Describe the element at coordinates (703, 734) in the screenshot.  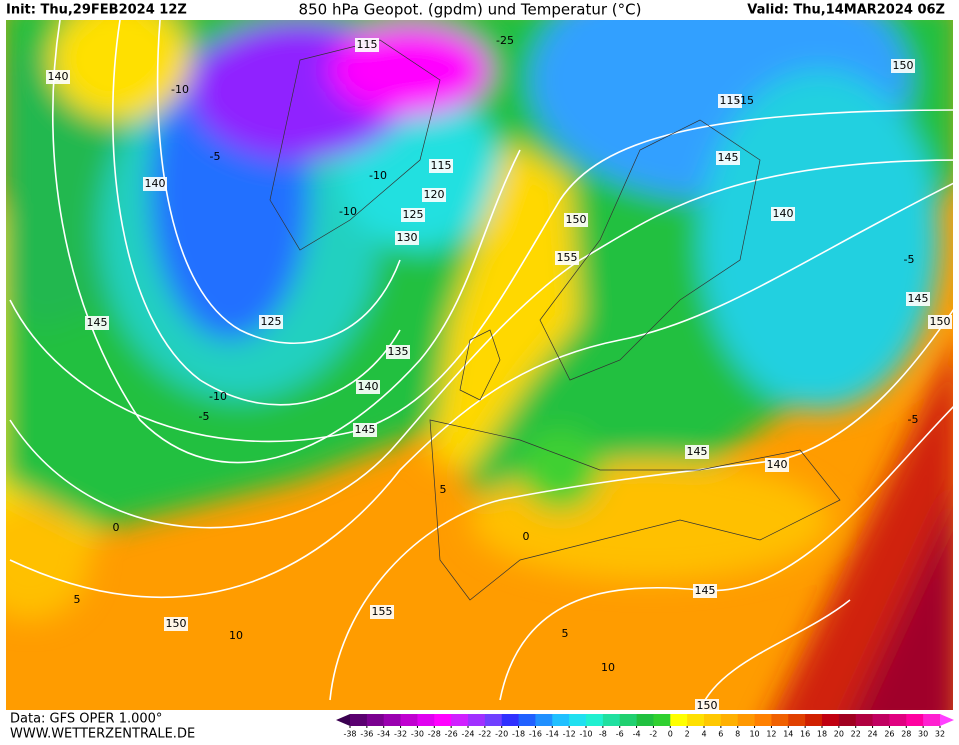
I see `colorbar-label: 4` at that location.